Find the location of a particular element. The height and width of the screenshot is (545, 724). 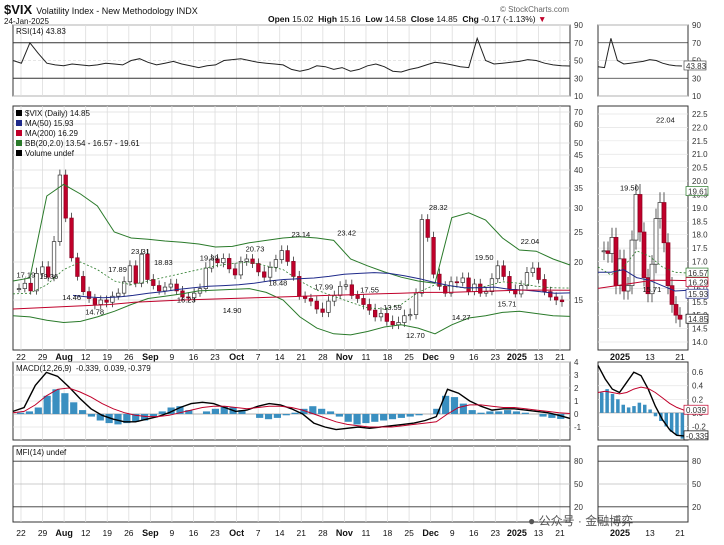

x-tick-label: 2025 is located at coordinates (517, 533).